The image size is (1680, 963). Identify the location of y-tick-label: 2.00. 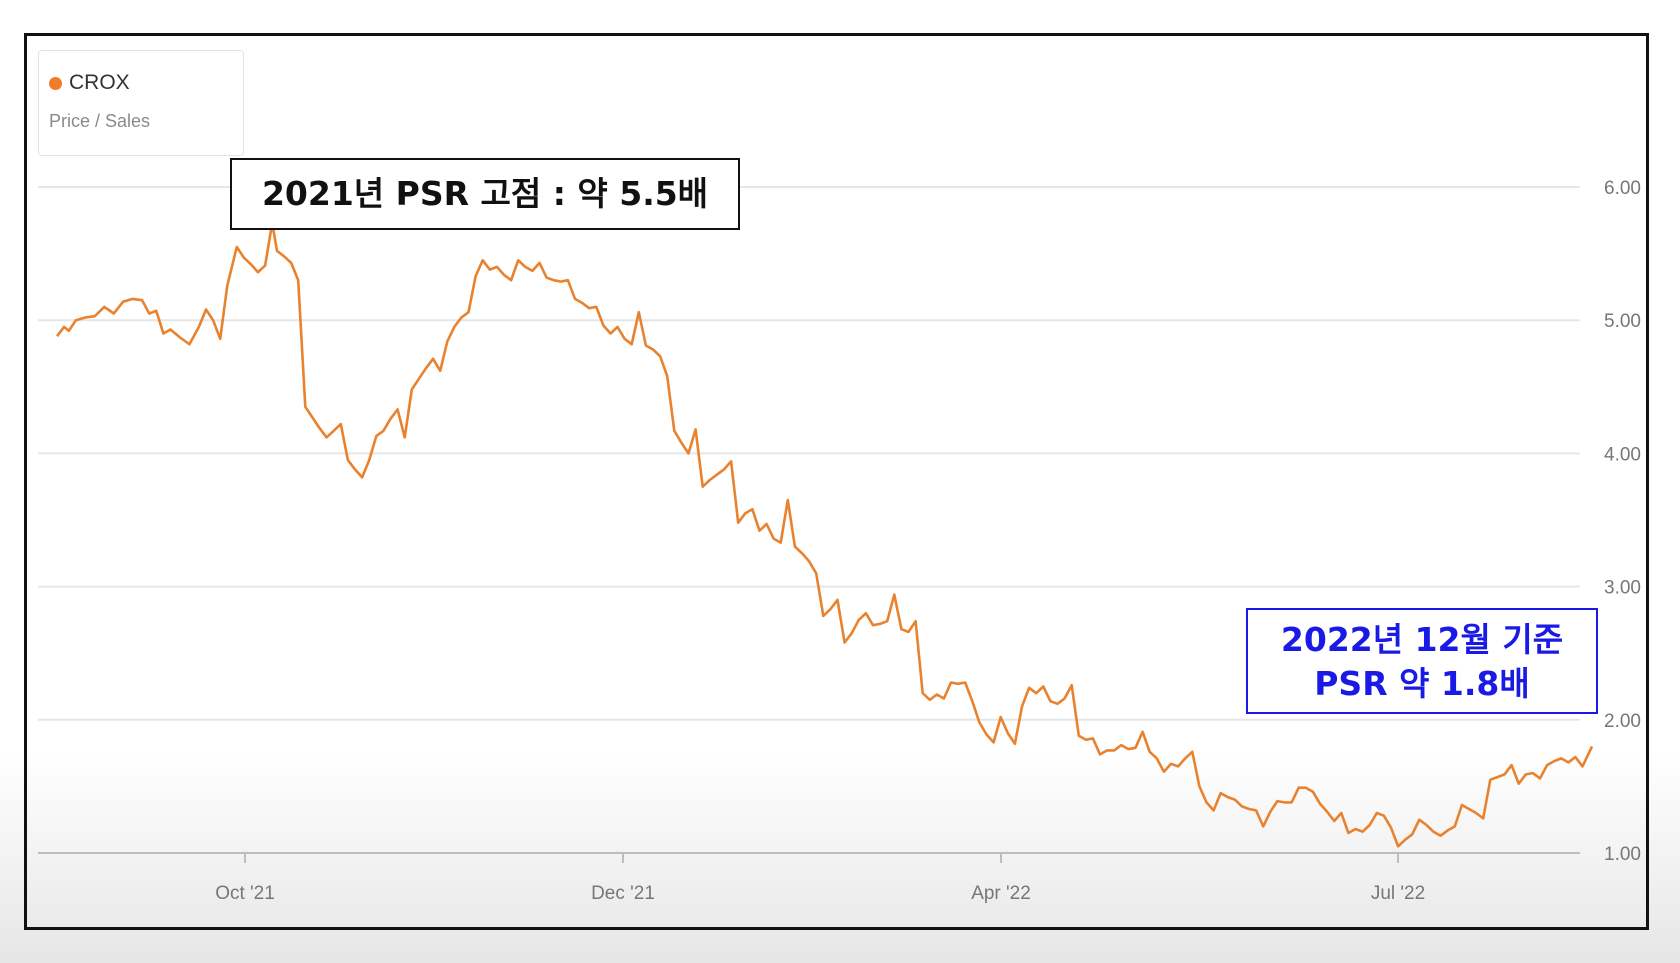
(1622, 721).